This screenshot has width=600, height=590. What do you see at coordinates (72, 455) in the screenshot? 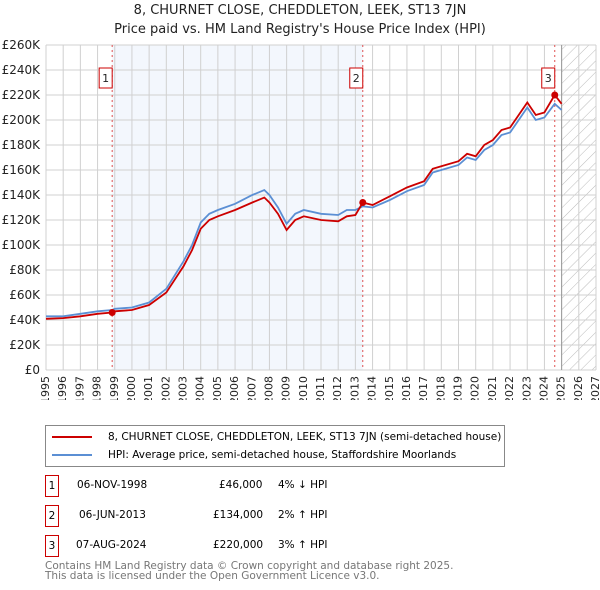
I see `blue-line-swatch` at bounding box center [72, 455].